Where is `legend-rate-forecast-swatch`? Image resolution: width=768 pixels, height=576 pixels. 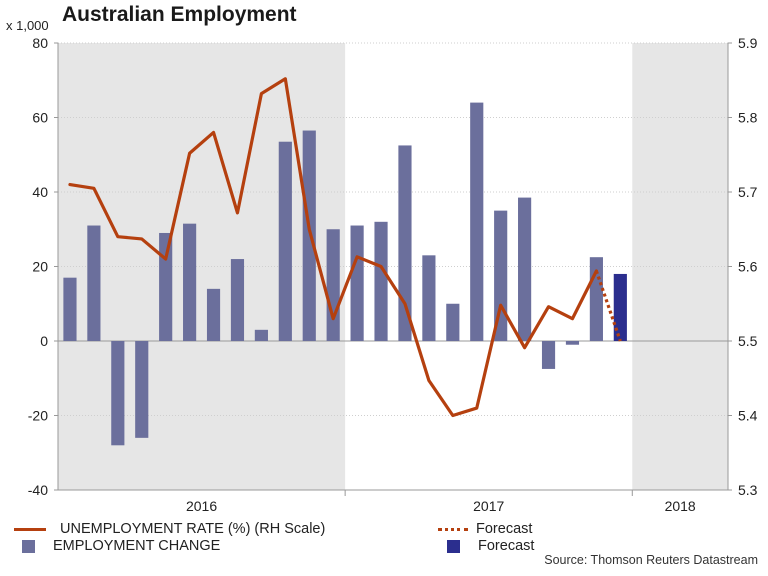
legend-rate-forecast-swatch is located at coordinates (453, 529).